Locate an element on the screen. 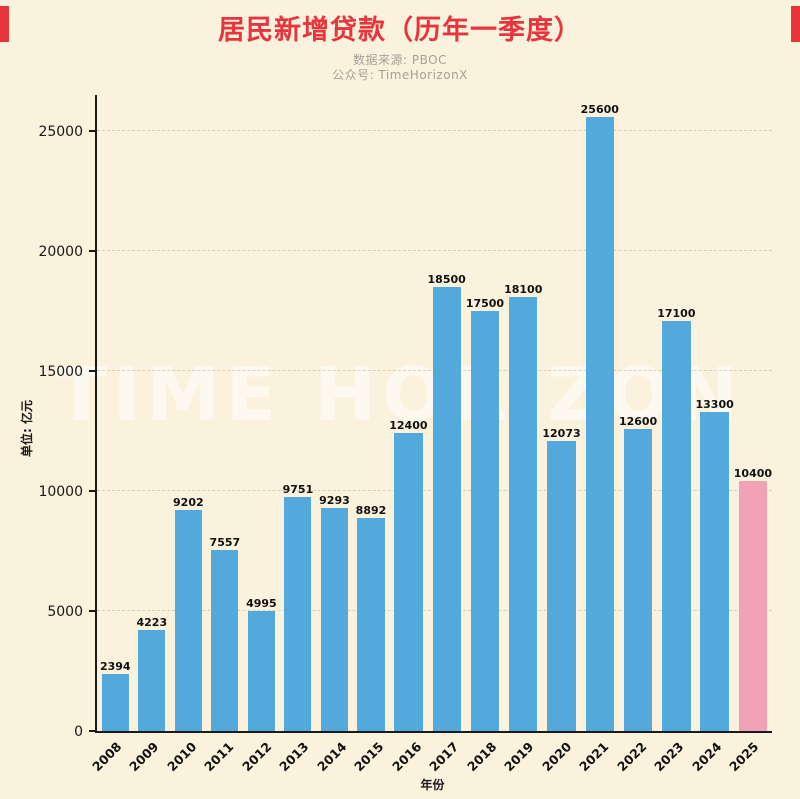 The width and height of the screenshot is (800, 799). x-tick-label: 2023 is located at coordinates (669, 757).